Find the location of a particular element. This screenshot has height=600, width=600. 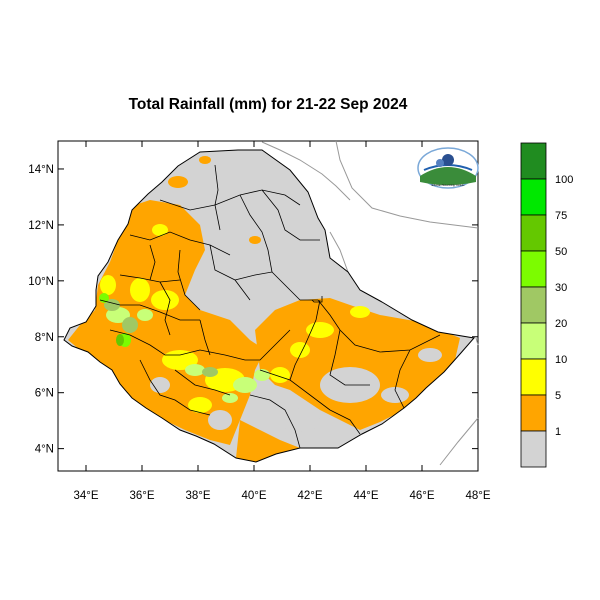

legend-label: 10 is located at coordinates (561, 360).